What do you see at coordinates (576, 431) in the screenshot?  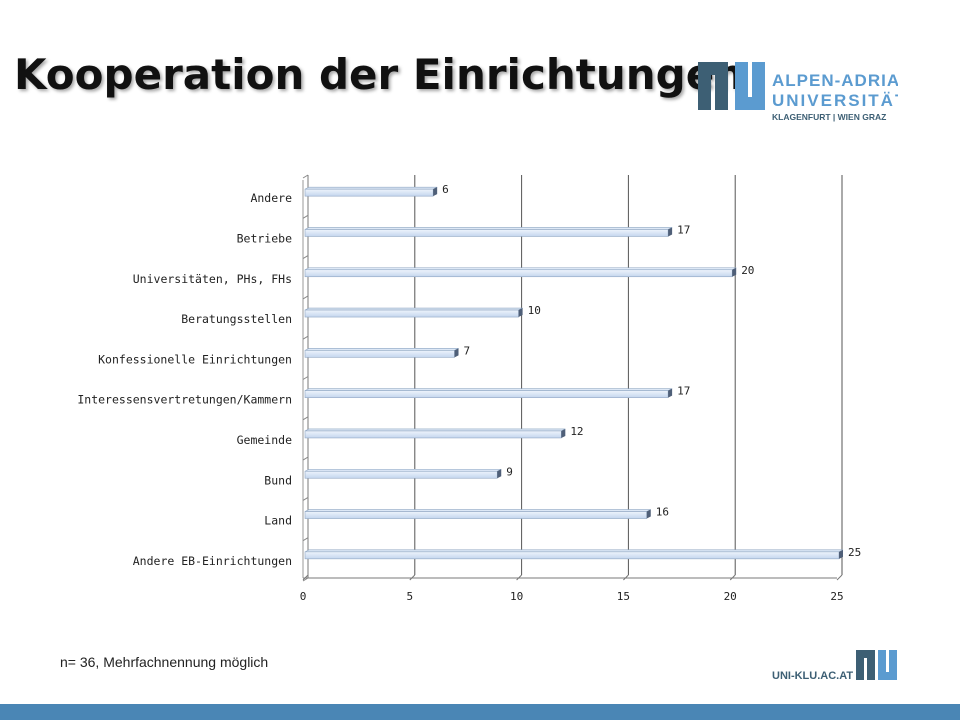 I see `data-label: 12` at bounding box center [576, 431].